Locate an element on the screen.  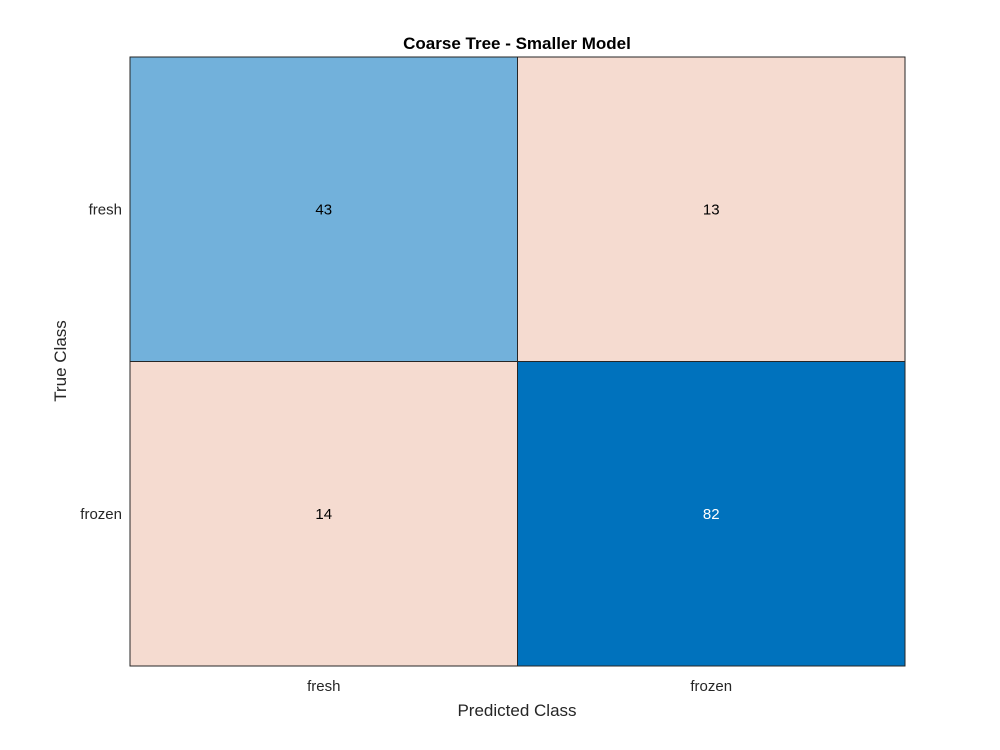
cell-value-label: 14 is located at coordinates (323, 514).